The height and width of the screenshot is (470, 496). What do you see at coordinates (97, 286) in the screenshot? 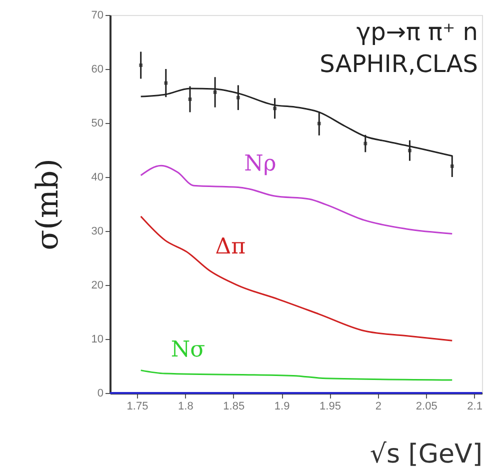
I see `y-tick-label: 20` at bounding box center [97, 286].